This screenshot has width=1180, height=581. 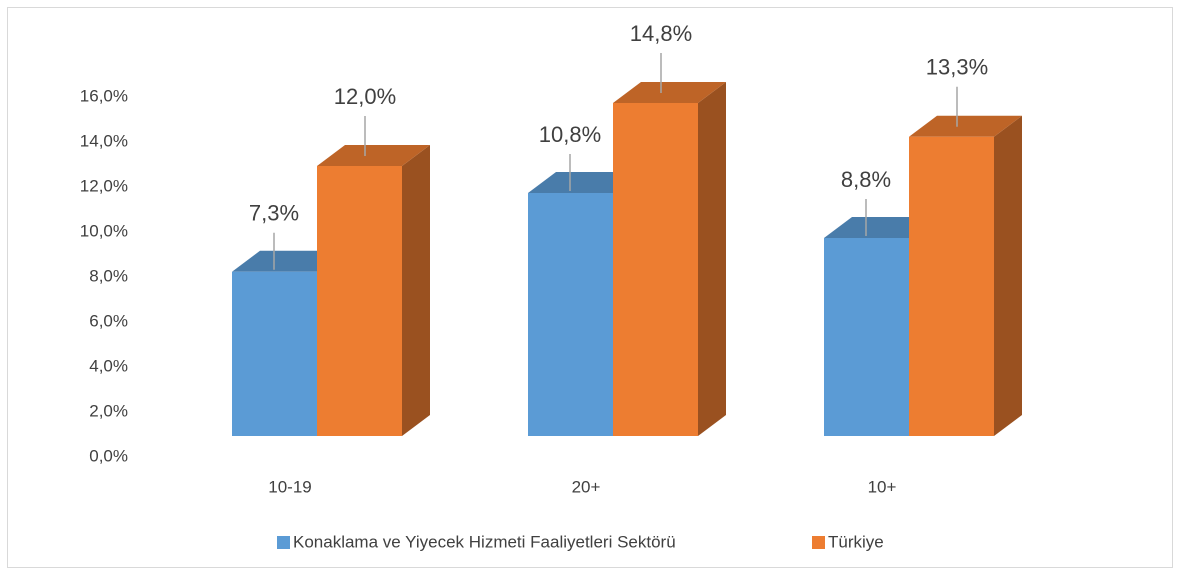 I want to click on x-tick-label: 10-19, so click(x=289, y=486).